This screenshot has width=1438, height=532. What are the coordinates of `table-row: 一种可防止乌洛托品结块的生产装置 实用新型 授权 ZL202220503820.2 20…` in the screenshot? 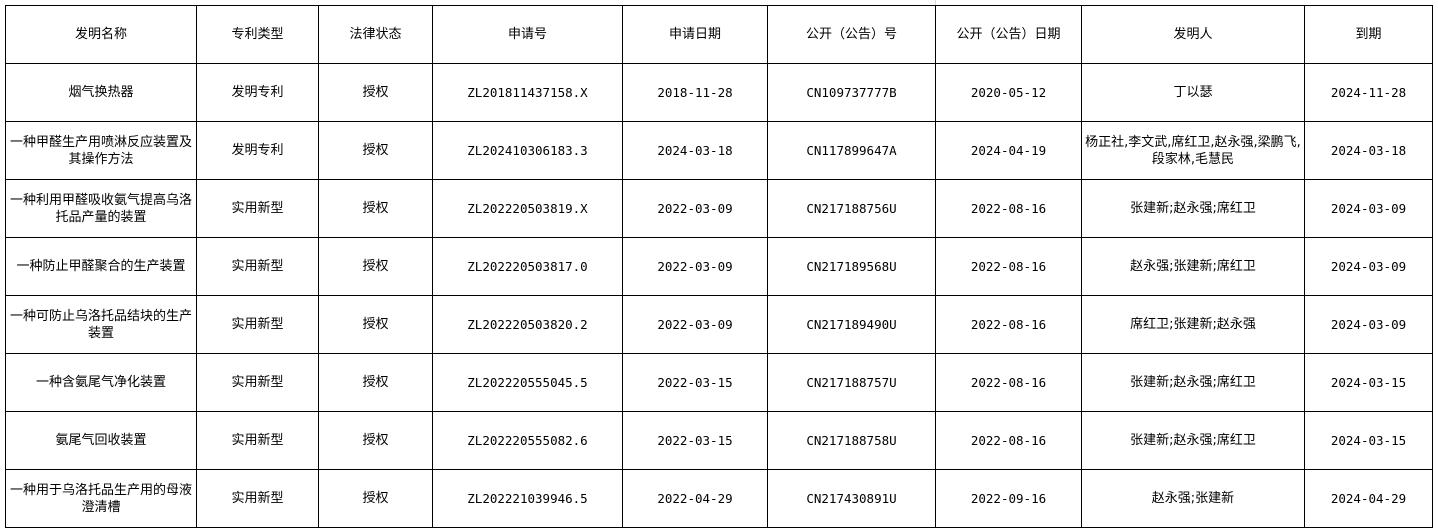 It's located at (719, 324).